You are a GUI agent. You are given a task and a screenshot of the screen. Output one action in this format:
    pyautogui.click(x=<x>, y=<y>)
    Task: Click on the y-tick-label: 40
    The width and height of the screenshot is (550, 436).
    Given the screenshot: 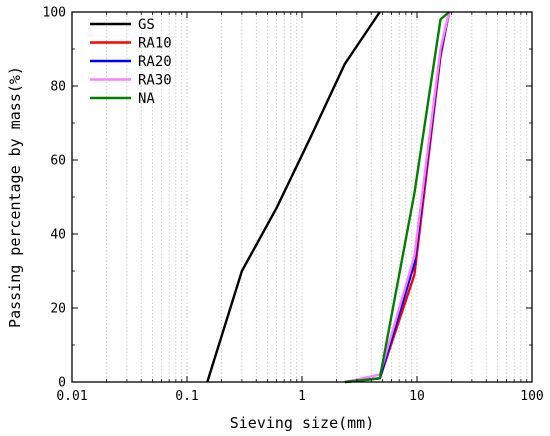 What is the action you would take?
    pyautogui.click(x=58, y=235)
    